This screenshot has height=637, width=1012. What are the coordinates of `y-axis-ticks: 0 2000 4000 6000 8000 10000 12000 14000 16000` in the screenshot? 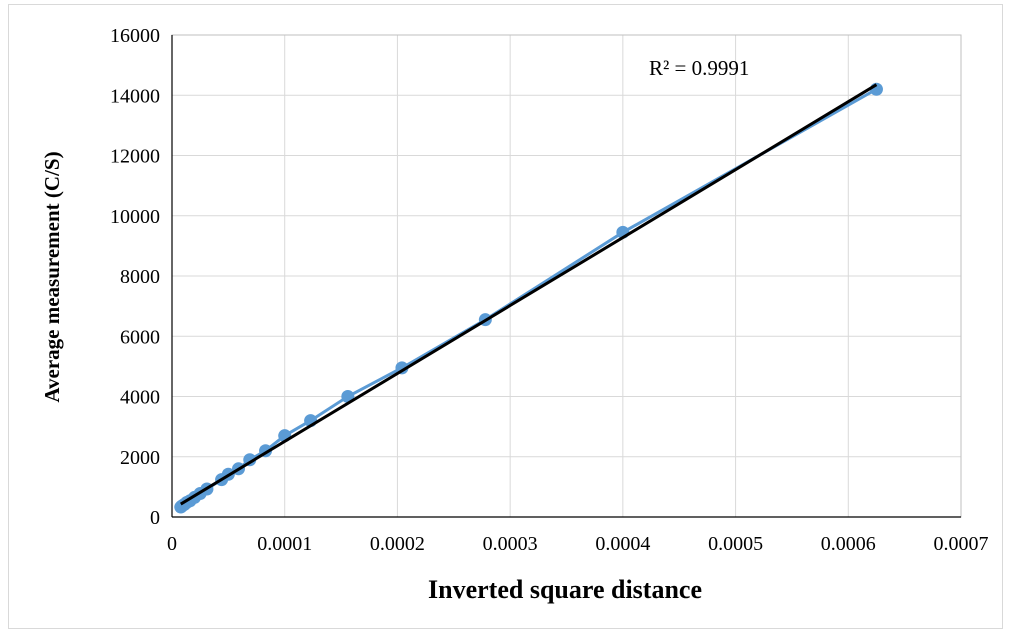 It's located at (135, 277).